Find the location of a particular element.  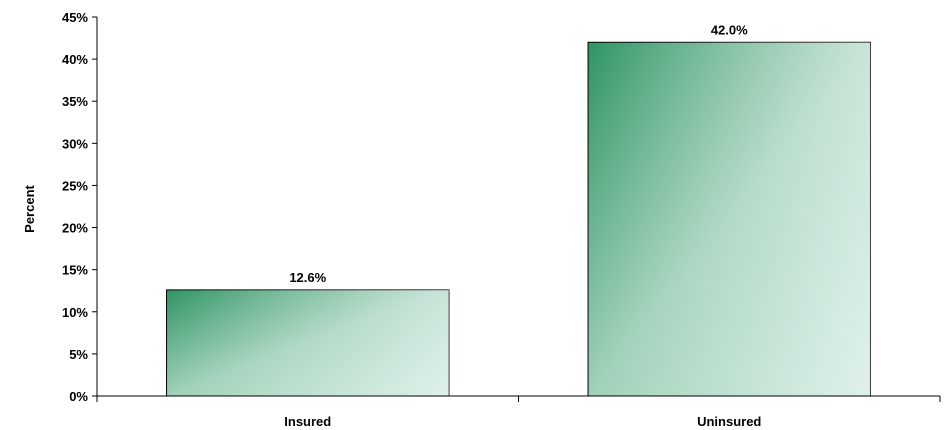

bar-highlight is located at coordinates (308, 343).